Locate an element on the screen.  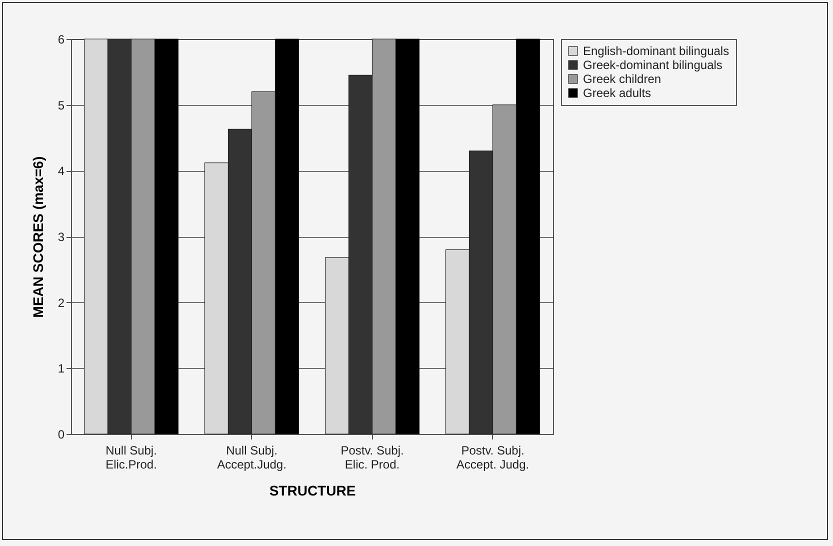
y-tick-label: 2 is located at coordinates (61, 303).